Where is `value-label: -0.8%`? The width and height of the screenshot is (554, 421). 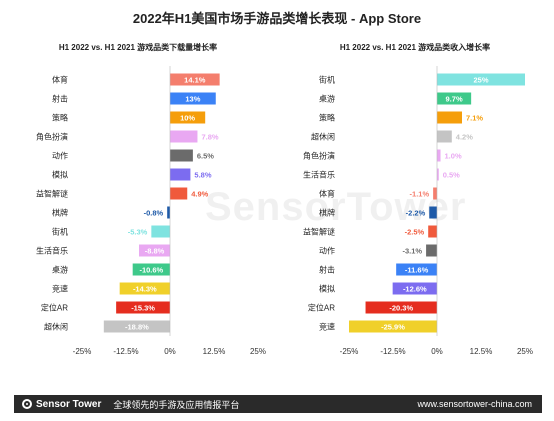
value-label: -0.8% is located at coordinates (154, 213).